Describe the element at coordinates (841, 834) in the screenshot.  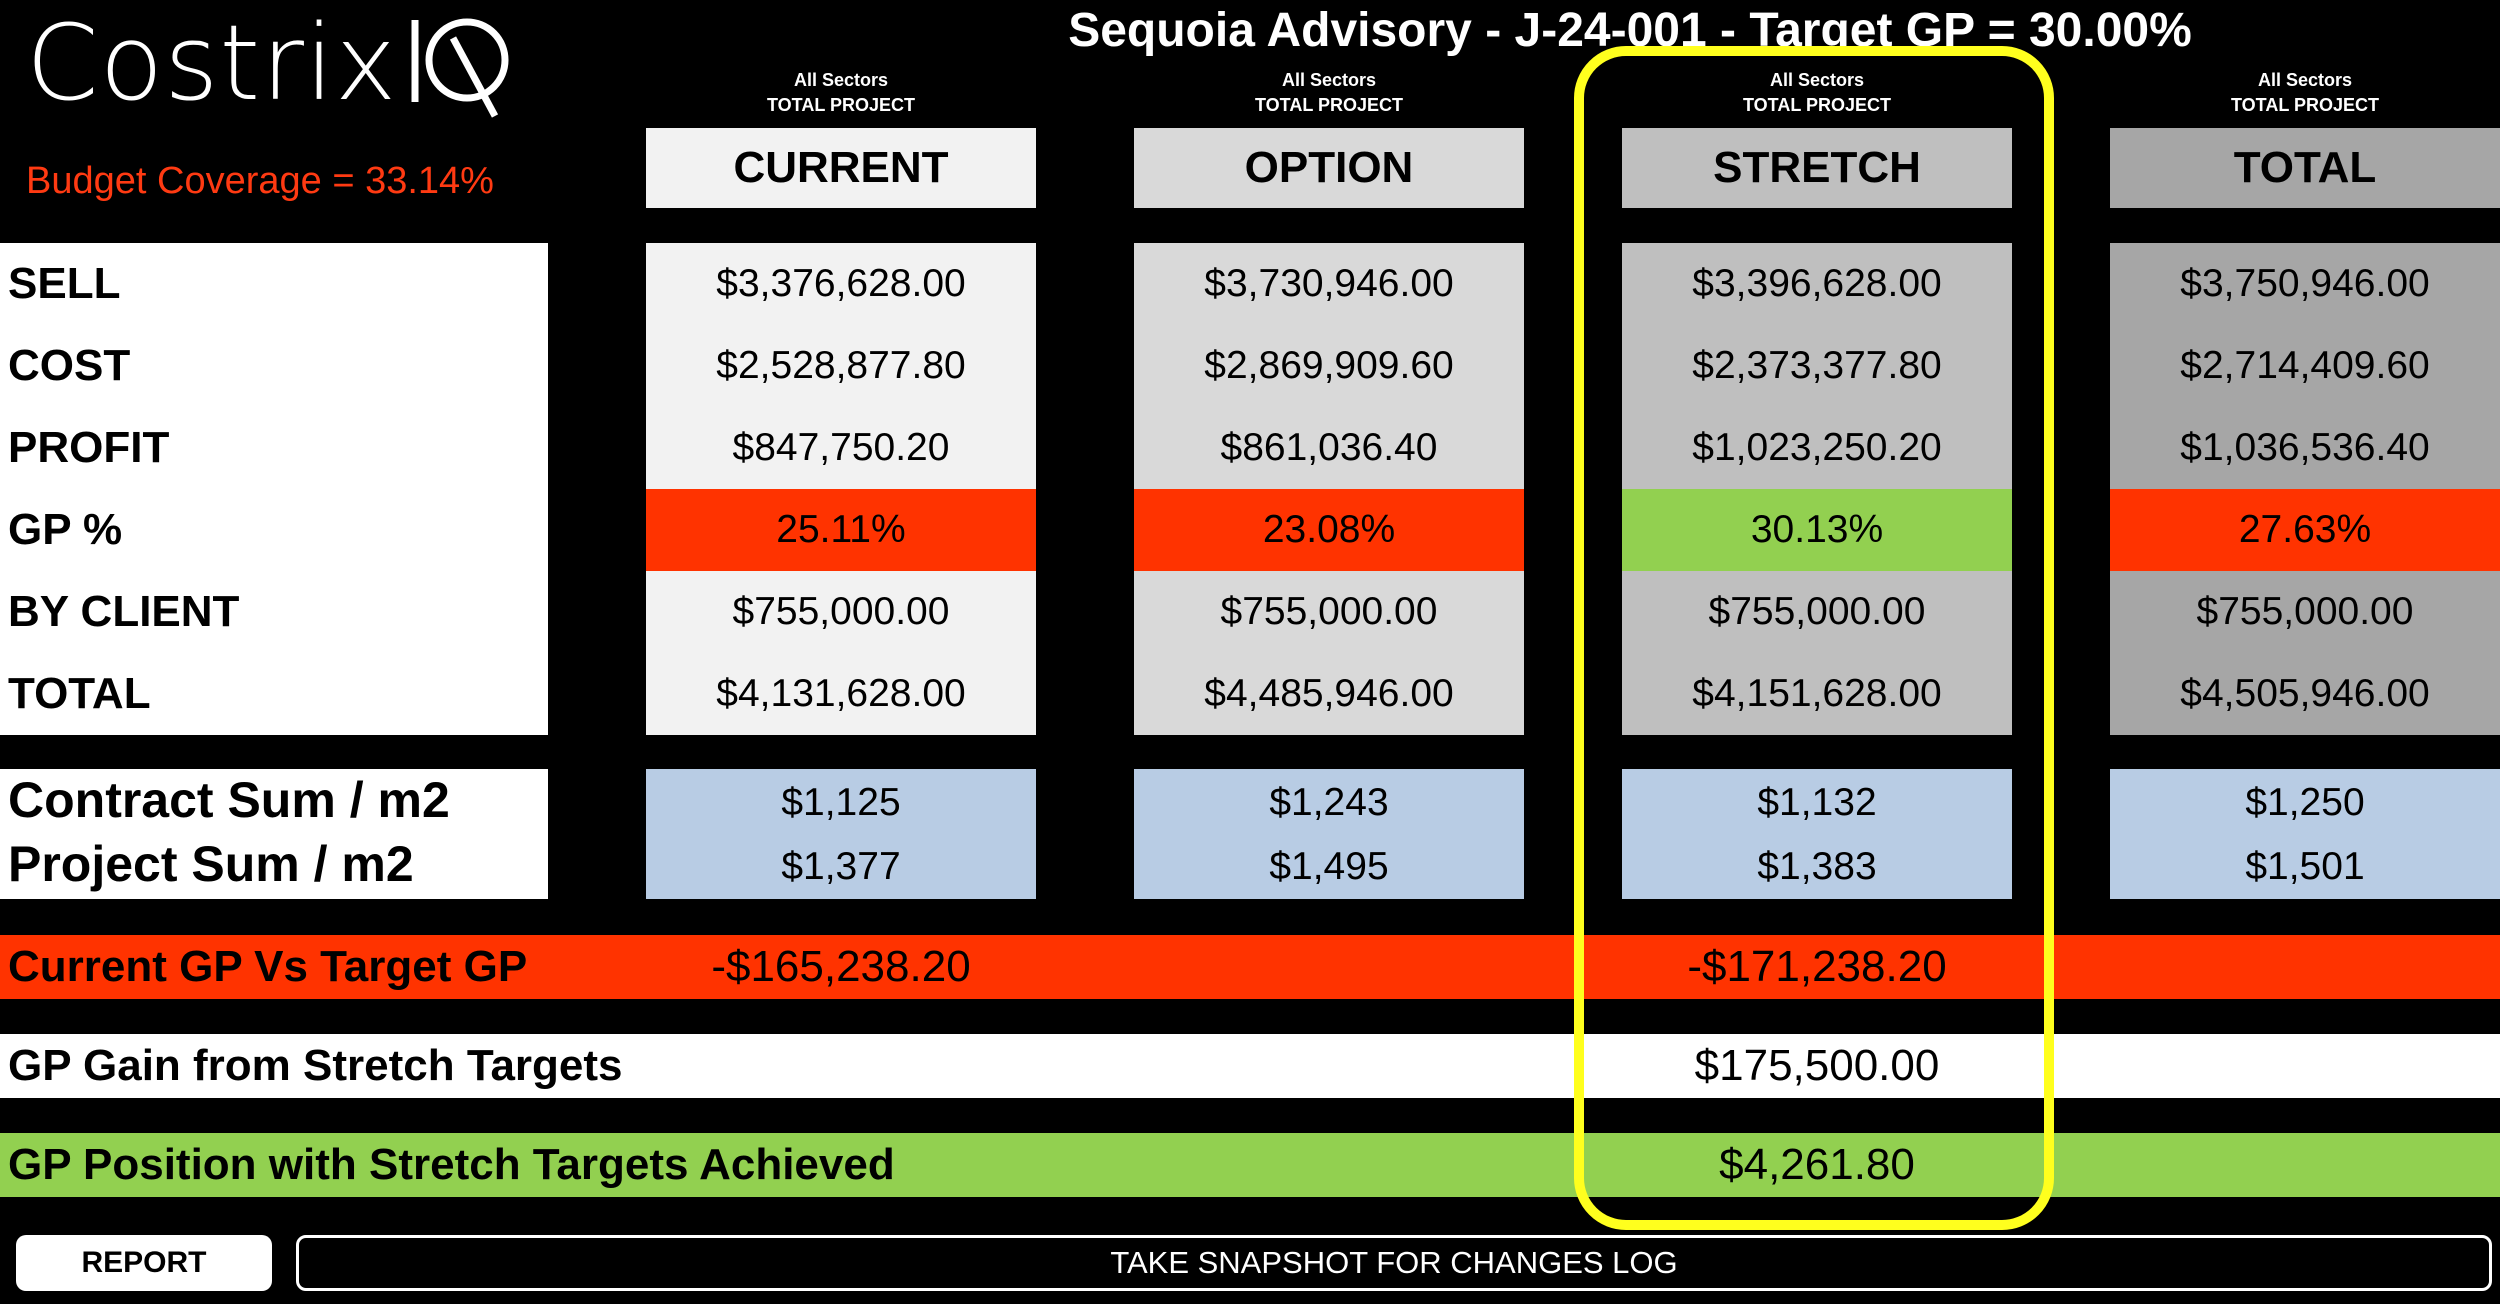
I see `per-m2-current: $1,125 $1,377` at that location.